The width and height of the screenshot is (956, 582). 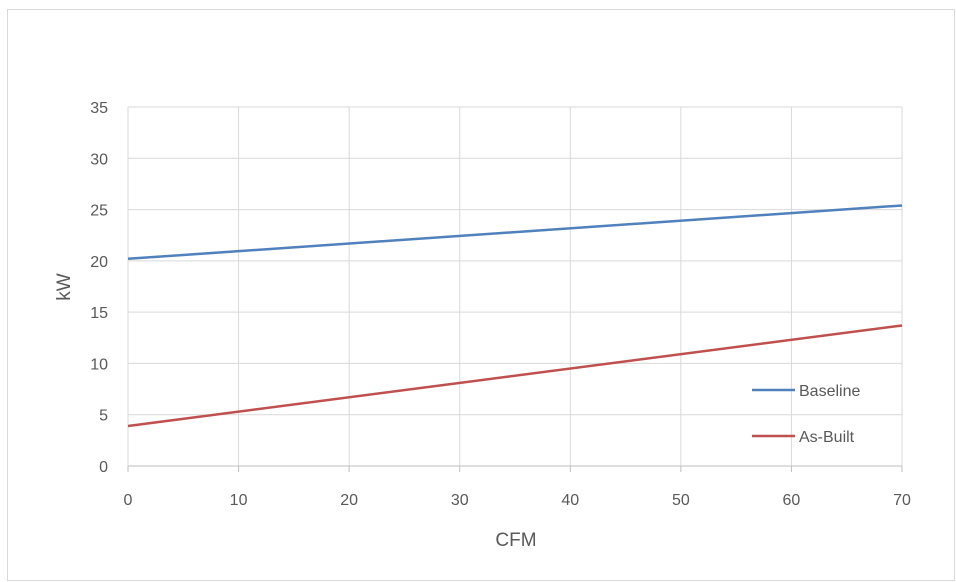 I want to click on y-tick-label: 25, so click(x=99, y=211).